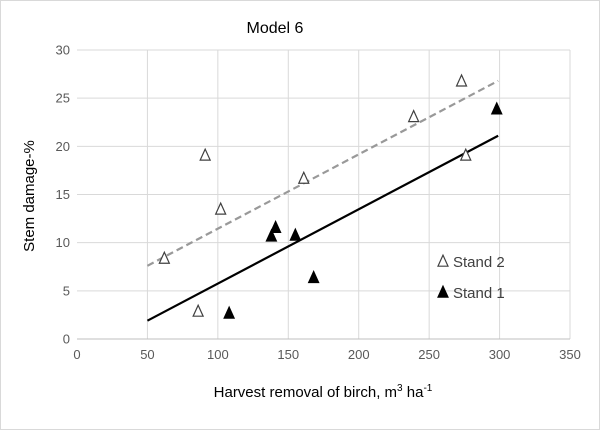  Describe the element at coordinates (66, 290) in the screenshot. I see `y-tick-label: 5` at that location.